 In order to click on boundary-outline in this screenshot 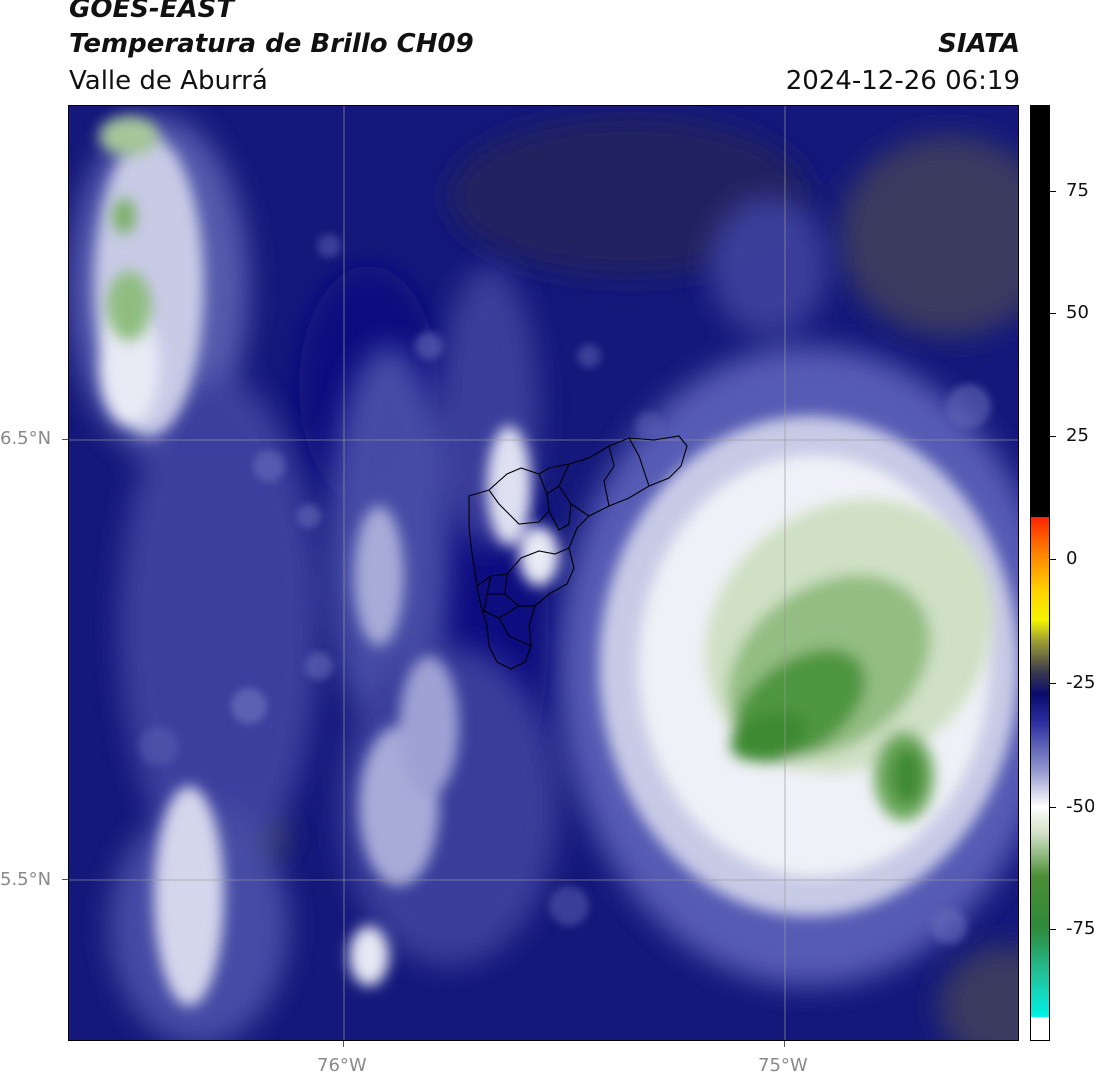, I will do `click(578, 552)`.